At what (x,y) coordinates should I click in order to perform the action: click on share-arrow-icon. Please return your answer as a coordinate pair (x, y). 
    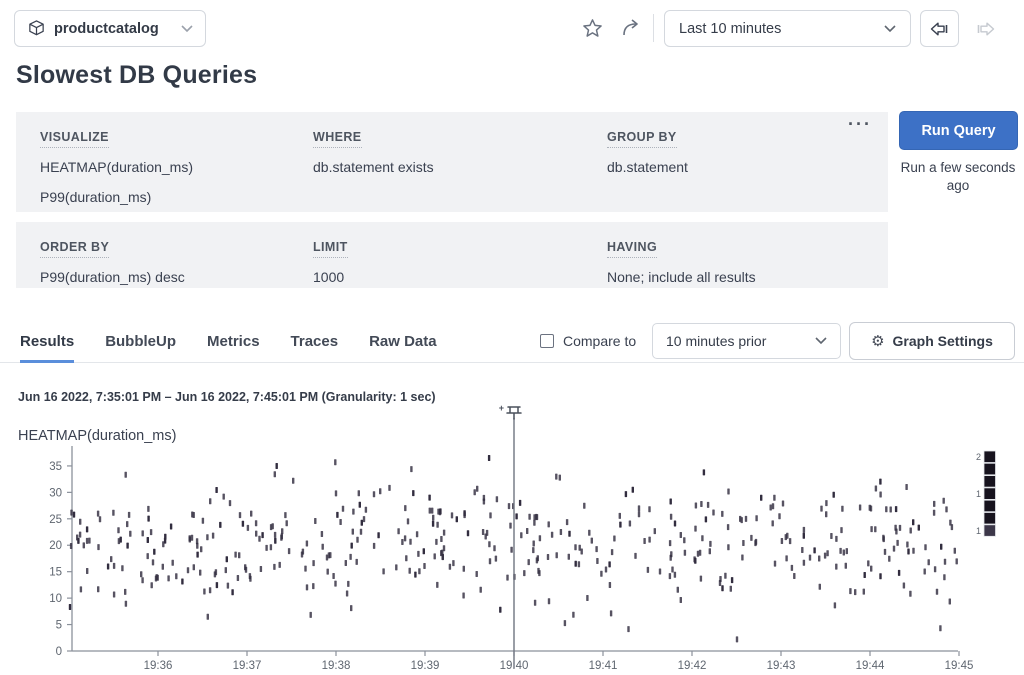
    Looking at the image, I should click on (630, 27).